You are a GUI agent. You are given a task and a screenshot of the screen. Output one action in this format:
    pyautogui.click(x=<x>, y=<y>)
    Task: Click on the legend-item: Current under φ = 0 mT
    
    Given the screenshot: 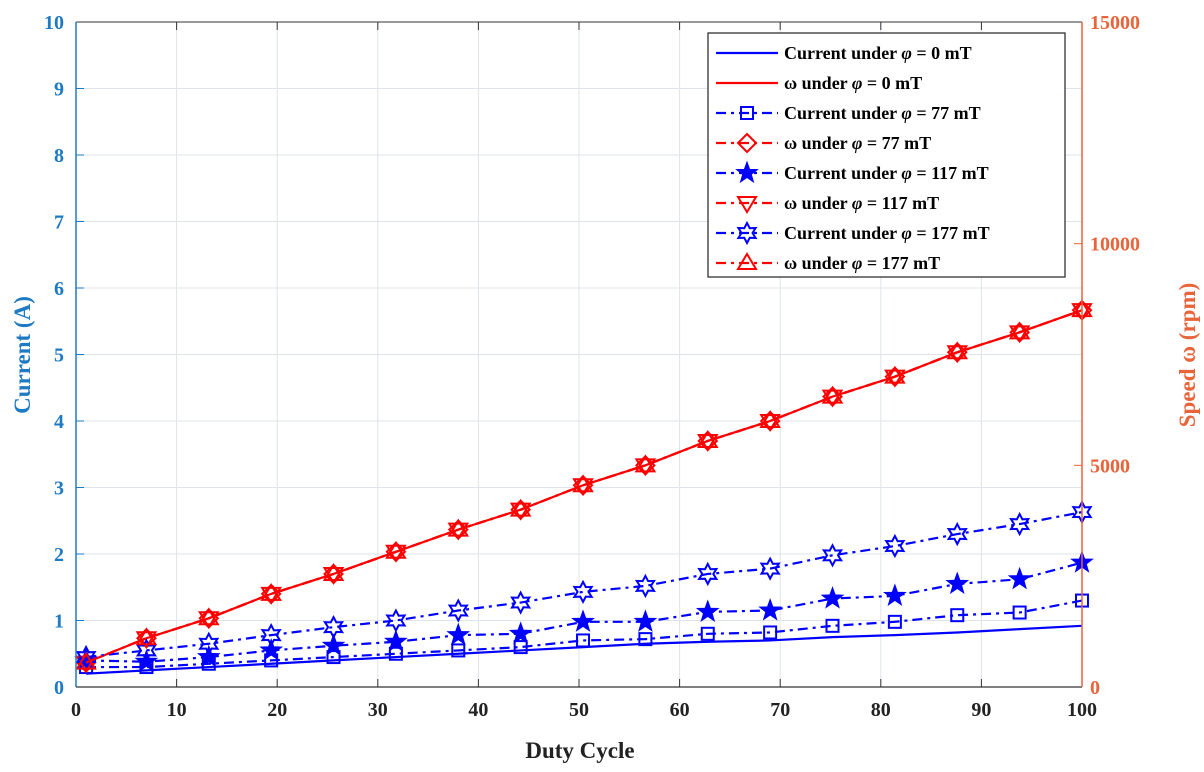 What is the action you would take?
    pyautogui.click(x=844, y=53)
    